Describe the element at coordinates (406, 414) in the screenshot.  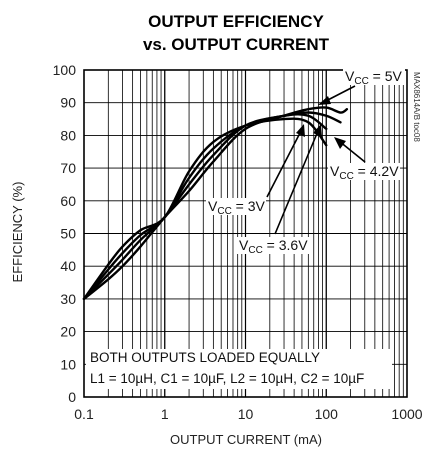
I see `x-tick-label: 1000` at that location.